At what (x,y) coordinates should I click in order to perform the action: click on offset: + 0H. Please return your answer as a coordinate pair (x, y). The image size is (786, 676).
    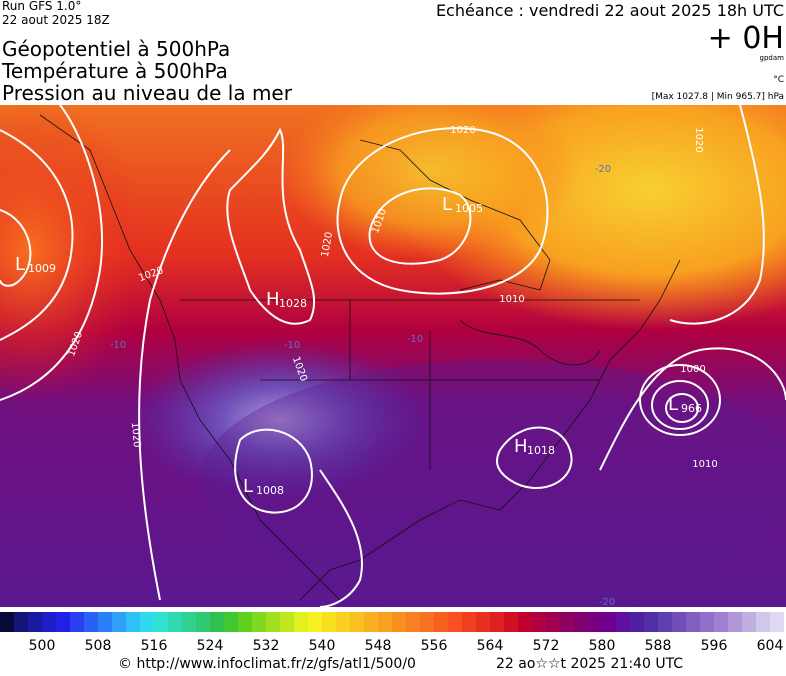
    Looking at the image, I should click on (746, 38).